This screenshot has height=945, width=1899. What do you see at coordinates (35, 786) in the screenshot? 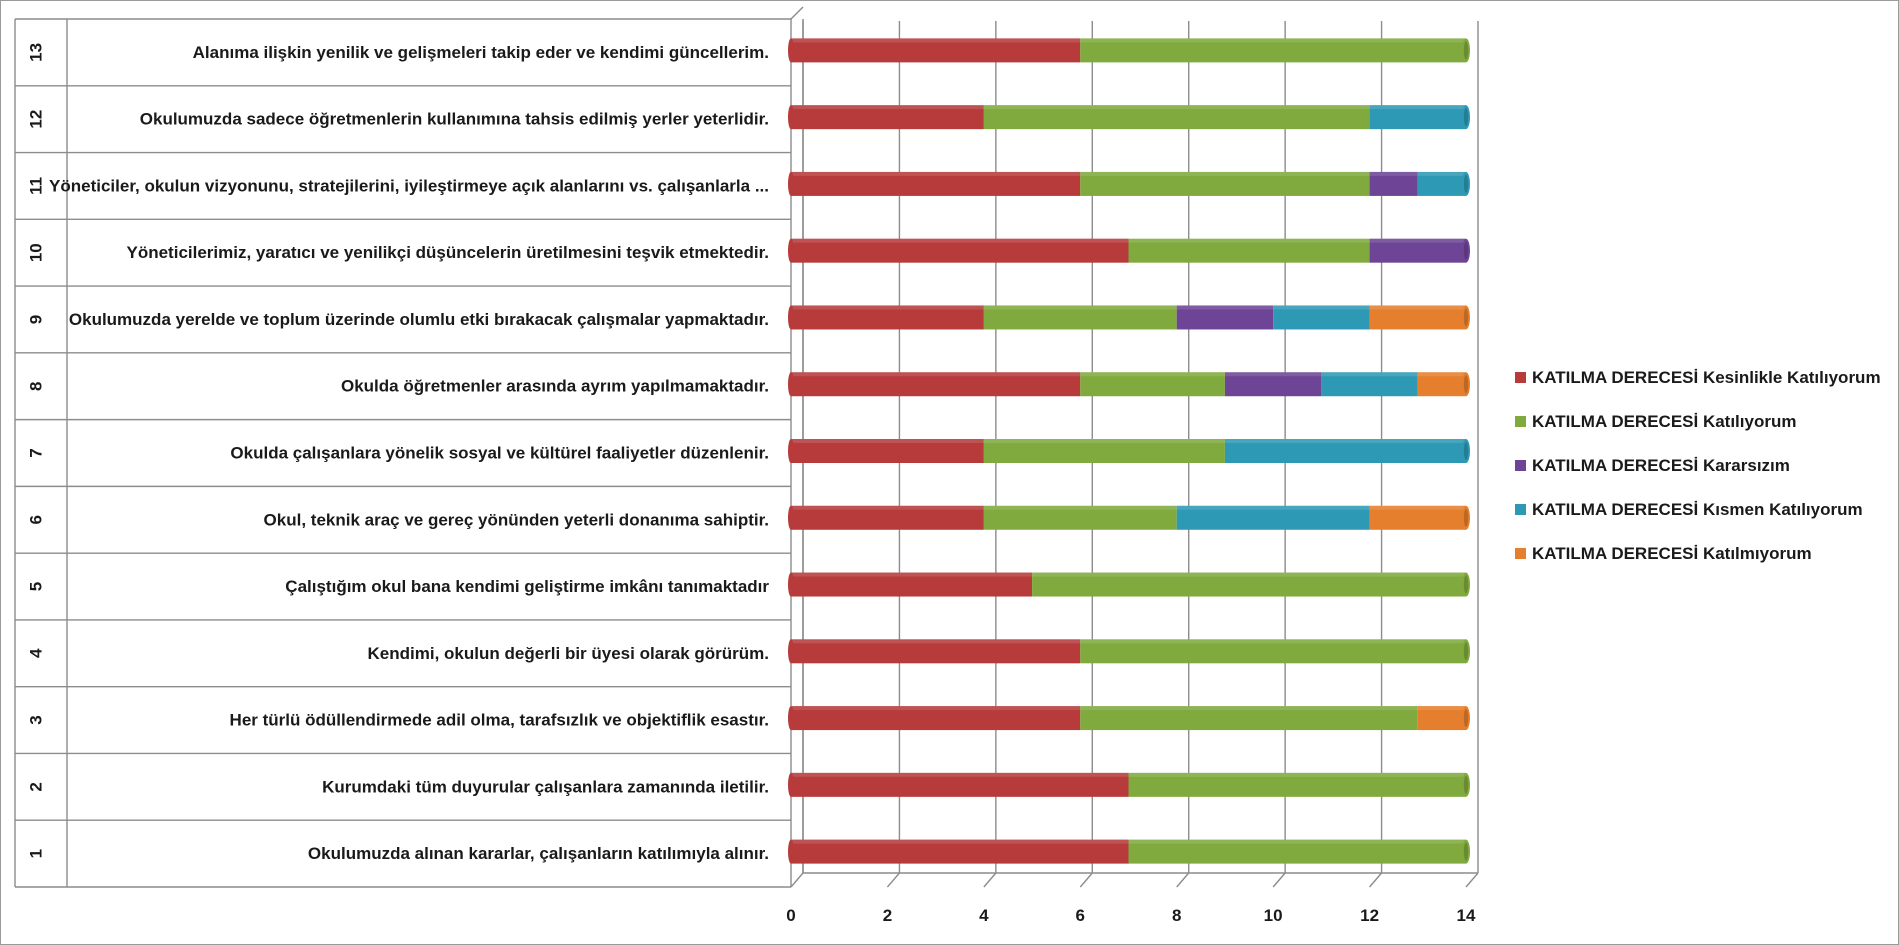
I see `category-number-label: 2` at bounding box center [35, 786].